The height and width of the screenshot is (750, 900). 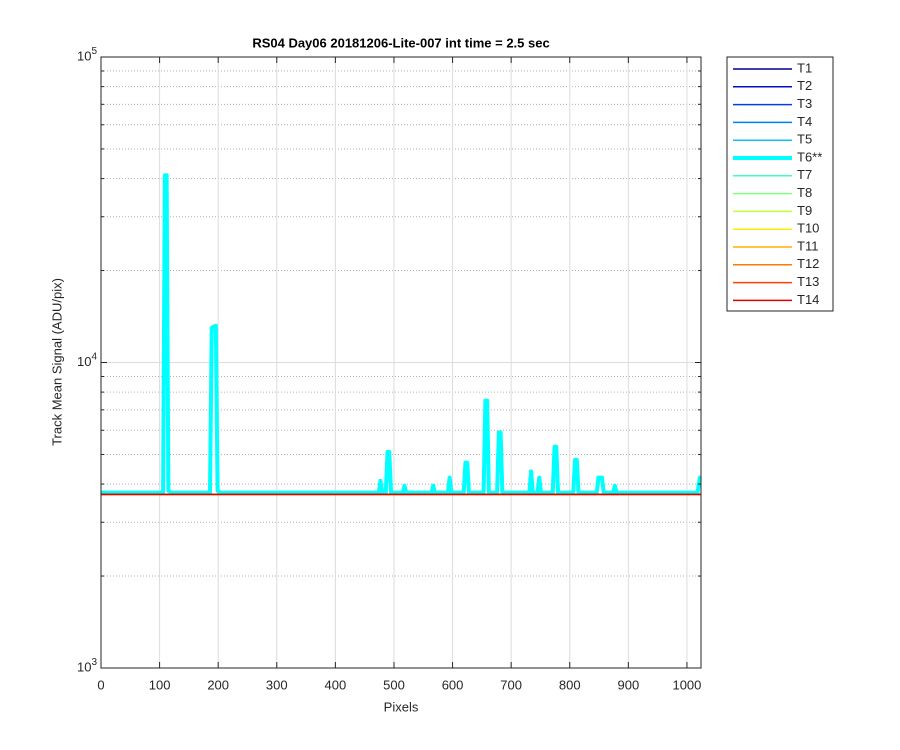 What do you see at coordinates (804, 210) in the screenshot?
I see `legend-label: T9` at bounding box center [804, 210].